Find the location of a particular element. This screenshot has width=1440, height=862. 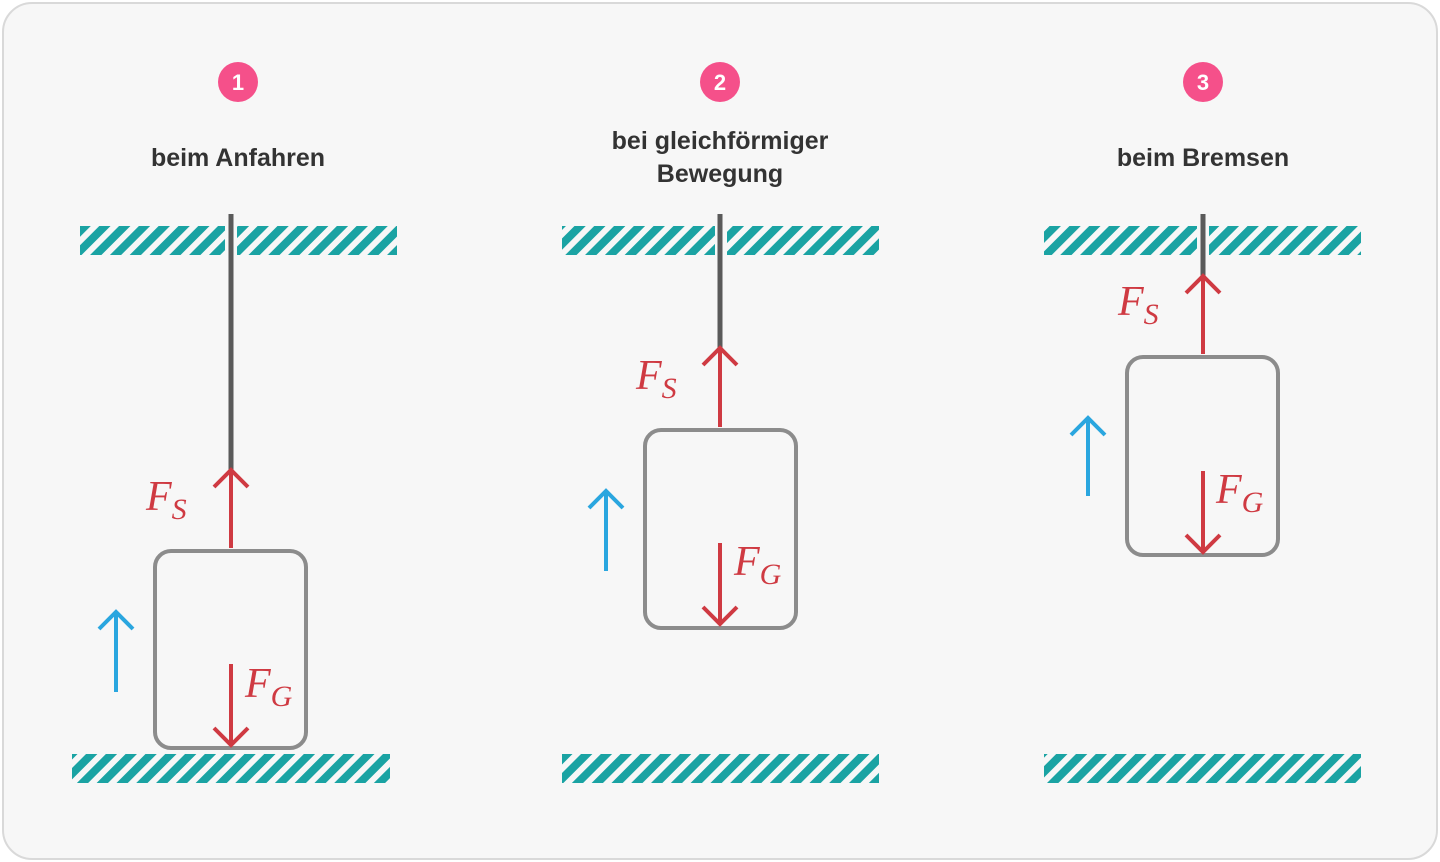

force-label-down-1: FG is located at coordinates (268, 687).